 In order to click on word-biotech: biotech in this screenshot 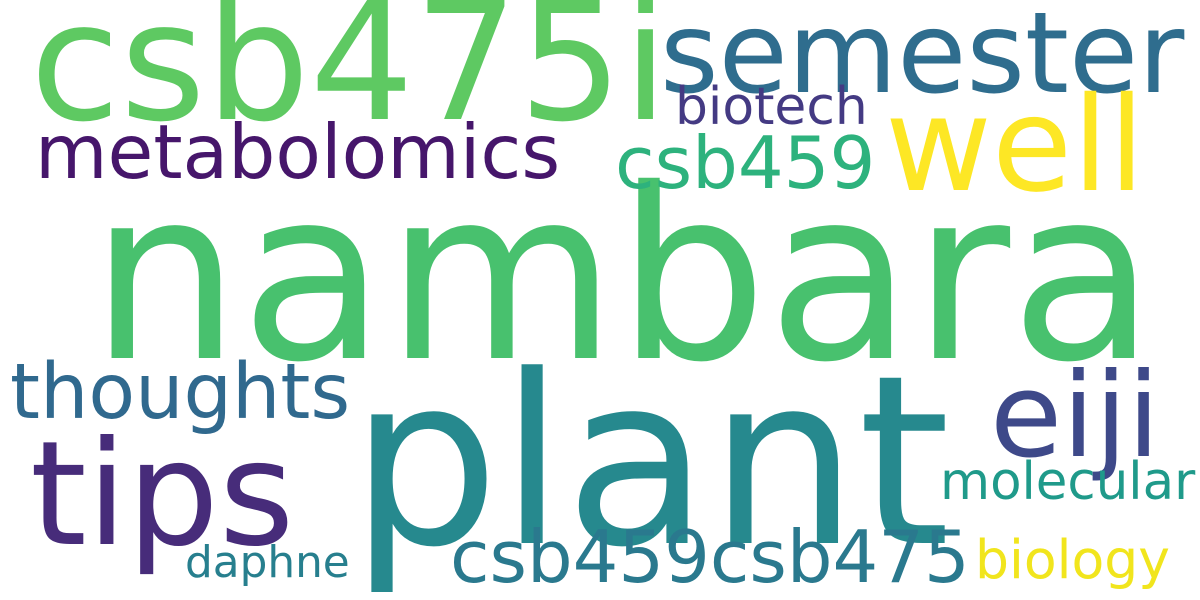, I will do `click(771, 106)`.